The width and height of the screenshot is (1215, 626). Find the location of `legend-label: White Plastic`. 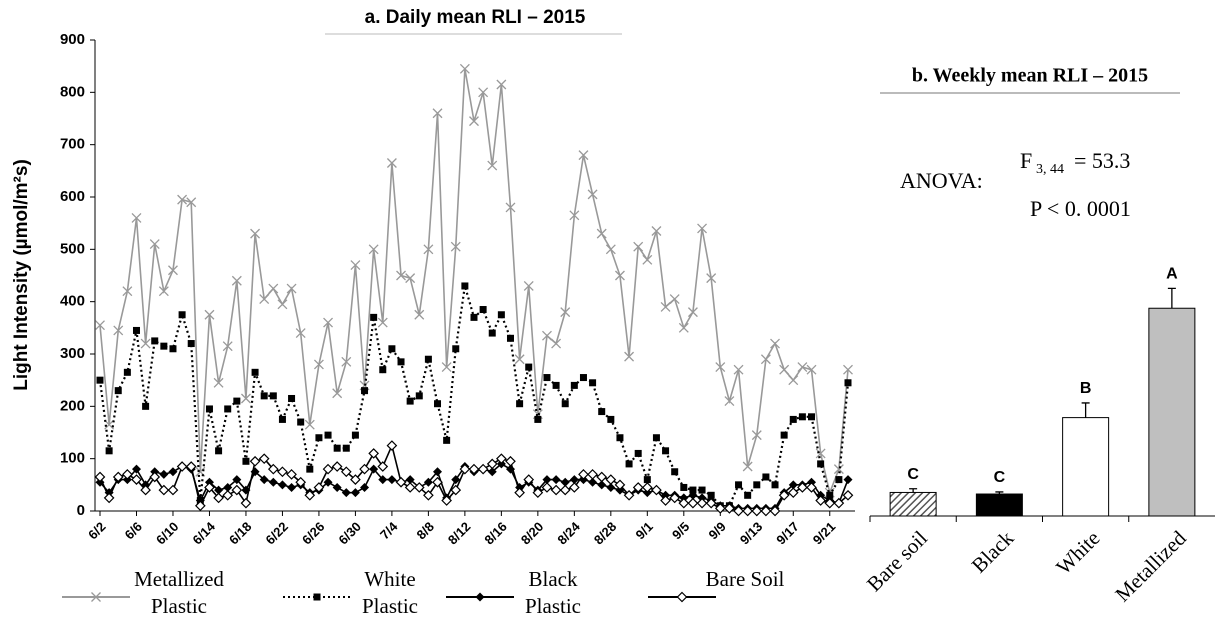

legend-label: White Plastic is located at coordinates (390, 592).